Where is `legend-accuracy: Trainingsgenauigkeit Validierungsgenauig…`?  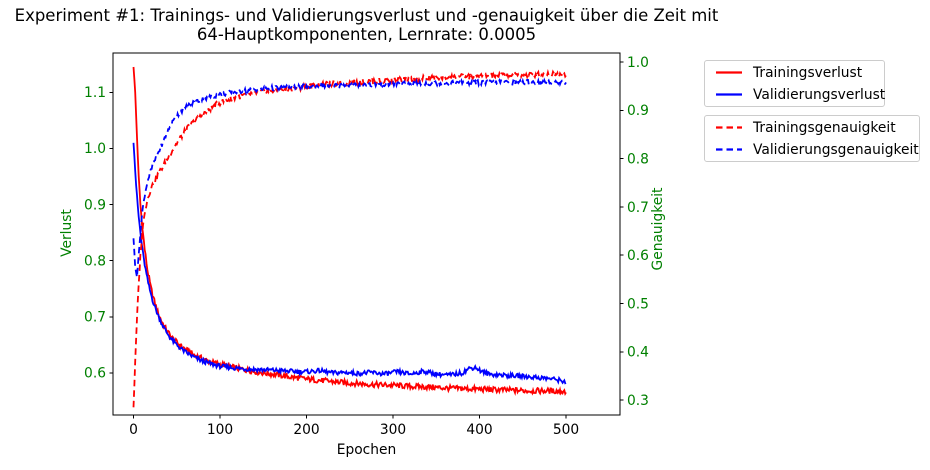
legend-accuracy: Trainingsgenauigkeit Validierungsgenauig… is located at coordinates (812, 138).